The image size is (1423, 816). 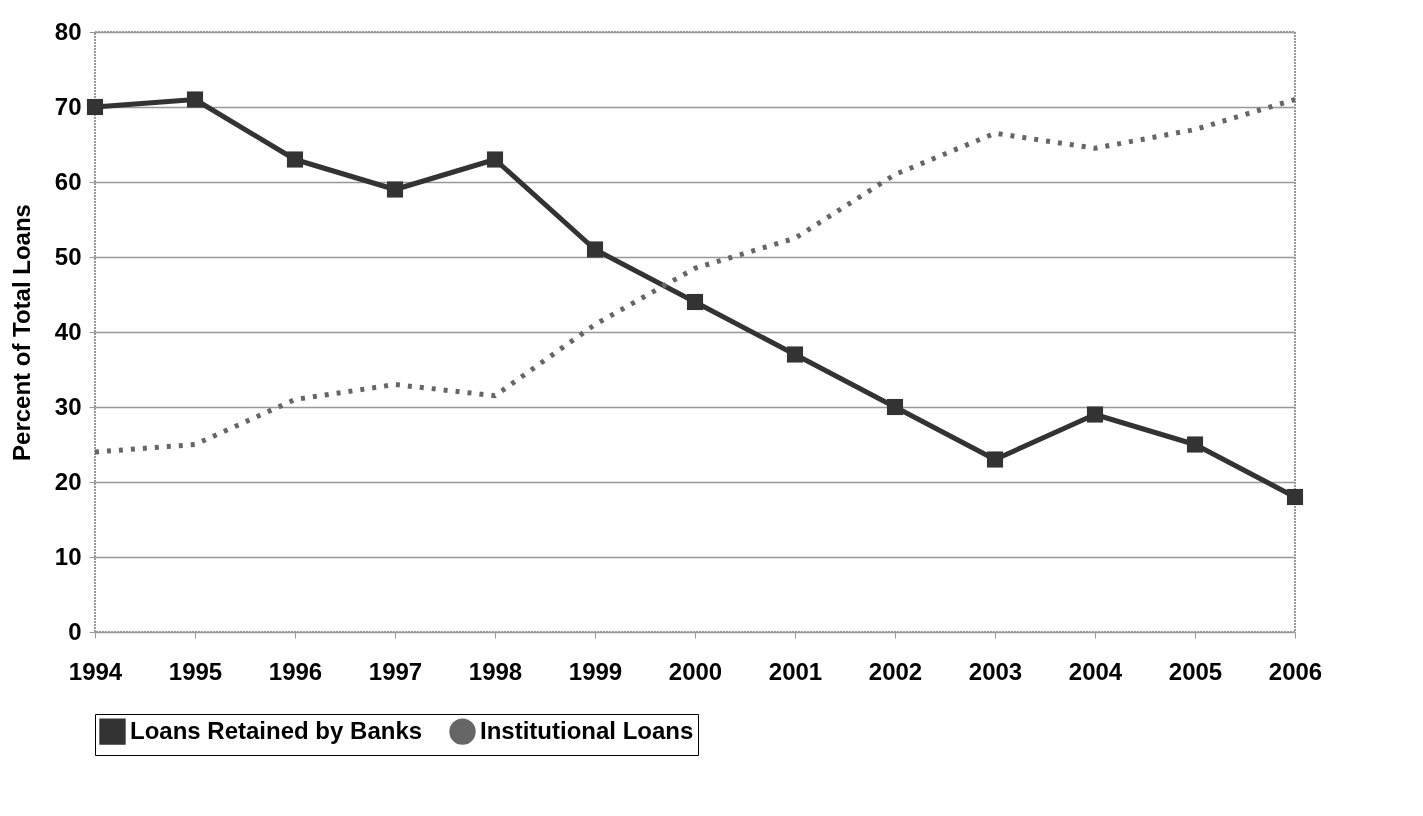 I want to click on x-tick-label: 1995, so click(x=195, y=671).